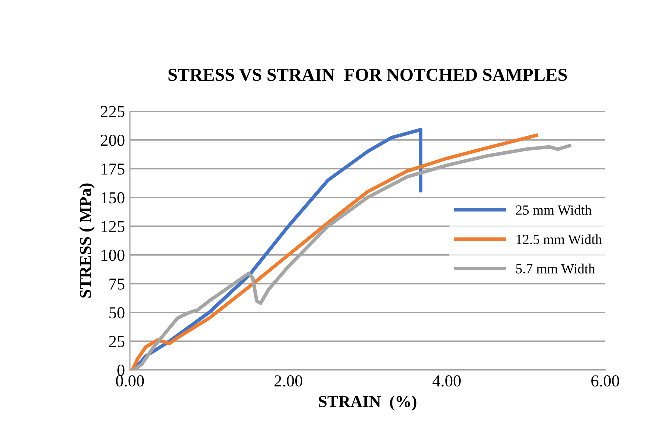 The width and height of the screenshot is (651, 446). Describe the element at coordinates (288, 381) in the screenshot. I see `x-tick-label: 2.00` at that location.